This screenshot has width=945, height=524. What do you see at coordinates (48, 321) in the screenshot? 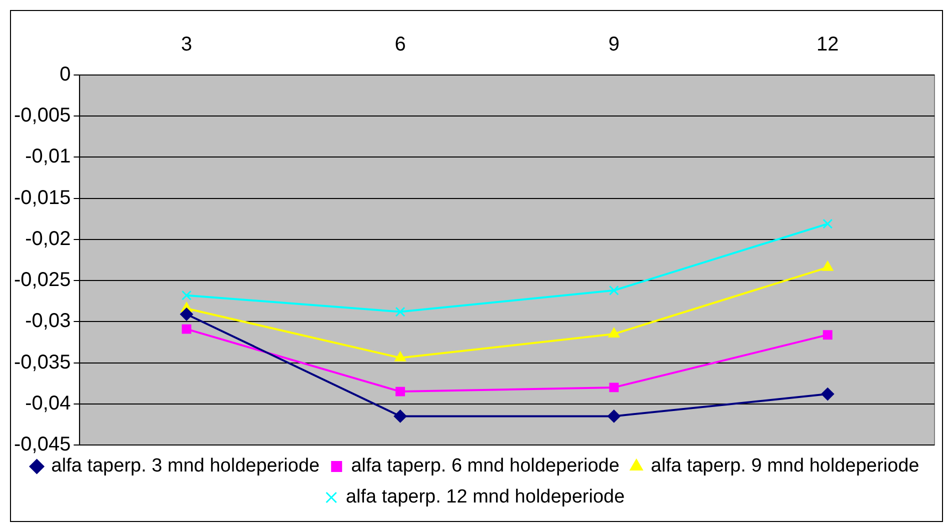
I see `y-tick-label: -0,03` at bounding box center [48, 321].